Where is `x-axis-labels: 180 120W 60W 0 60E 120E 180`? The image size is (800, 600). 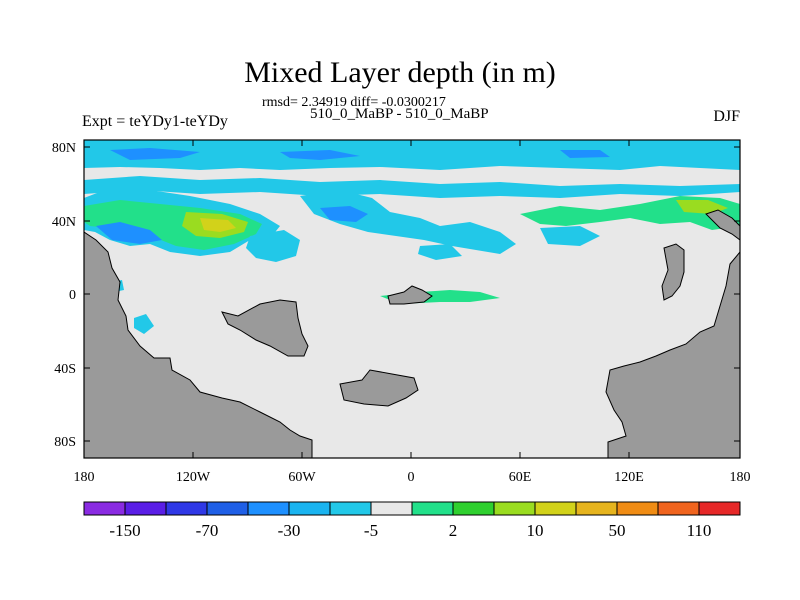 x-axis-labels: 180 120W 60W 0 60E 120E 180 is located at coordinates (412, 477).